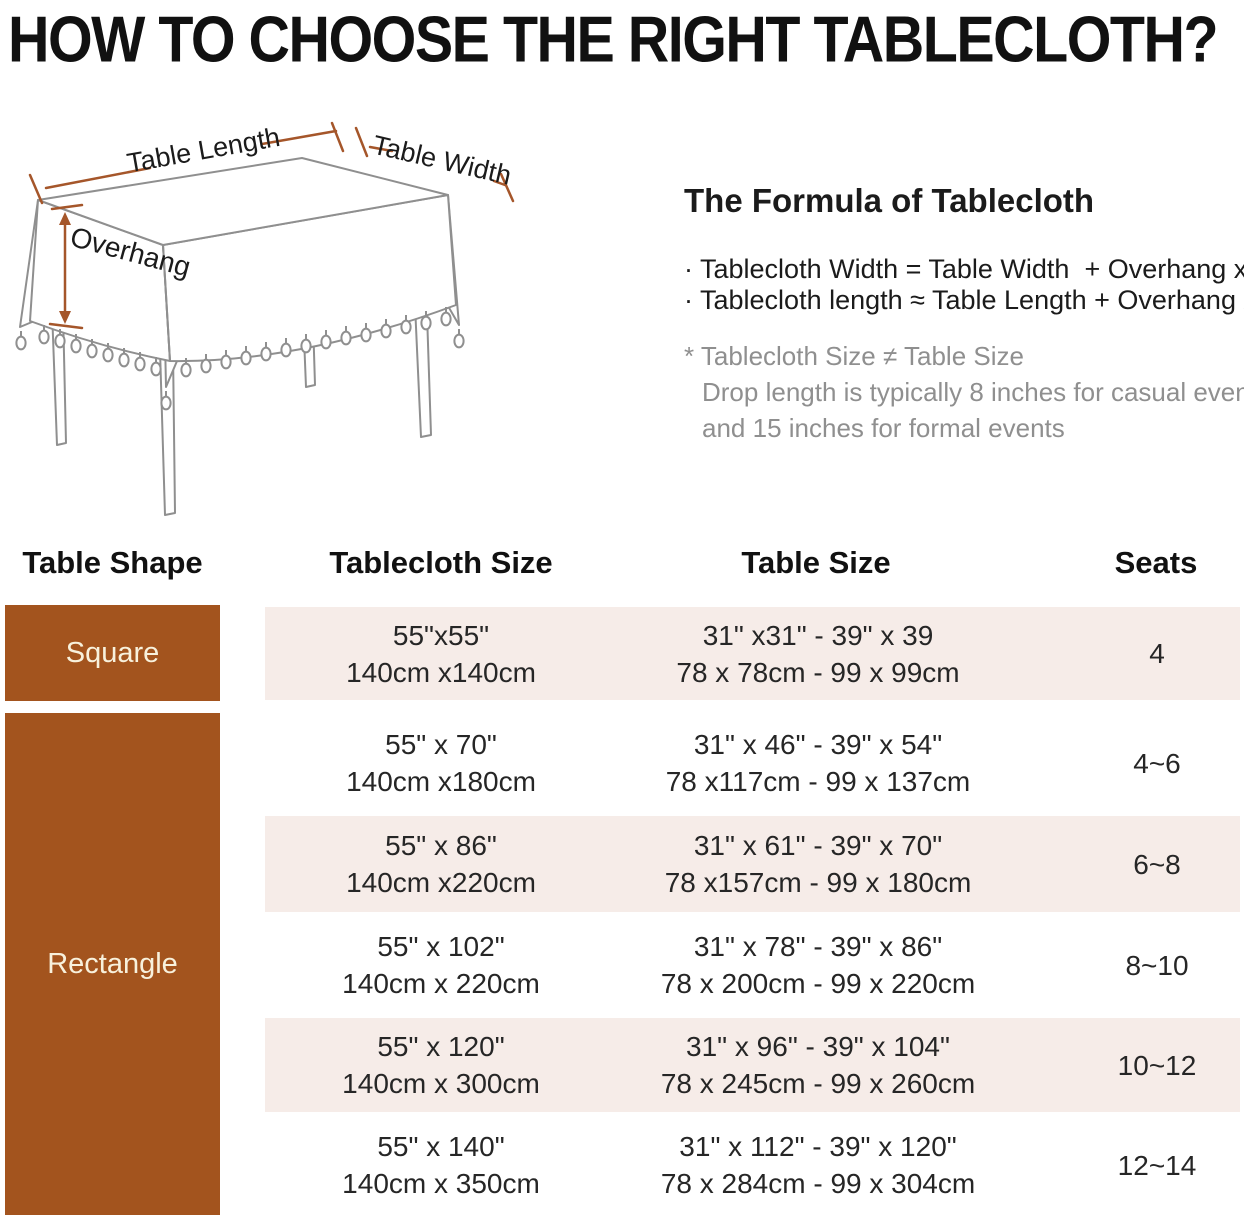 The image size is (1244, 1220). What do you see at coordinates (66, 266) in the screenshot?
I see `overhang-arrow` at bounding box center [66, 266].